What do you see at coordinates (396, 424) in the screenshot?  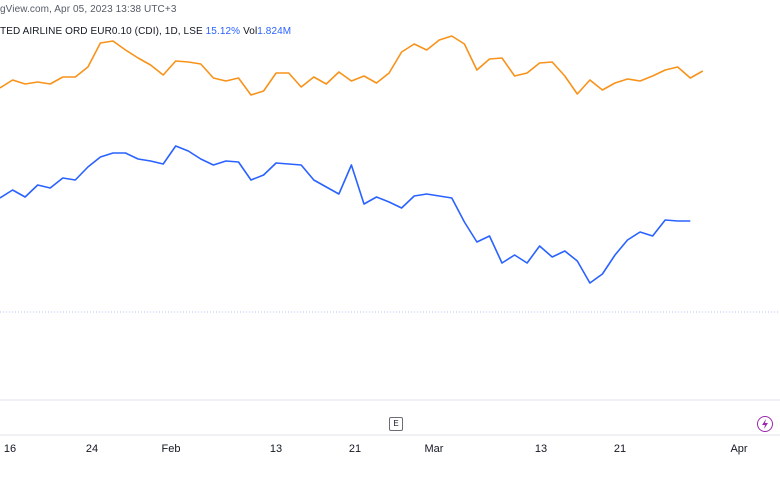 I see `earnings-marker-button: E` at bounding box center [396, 424].